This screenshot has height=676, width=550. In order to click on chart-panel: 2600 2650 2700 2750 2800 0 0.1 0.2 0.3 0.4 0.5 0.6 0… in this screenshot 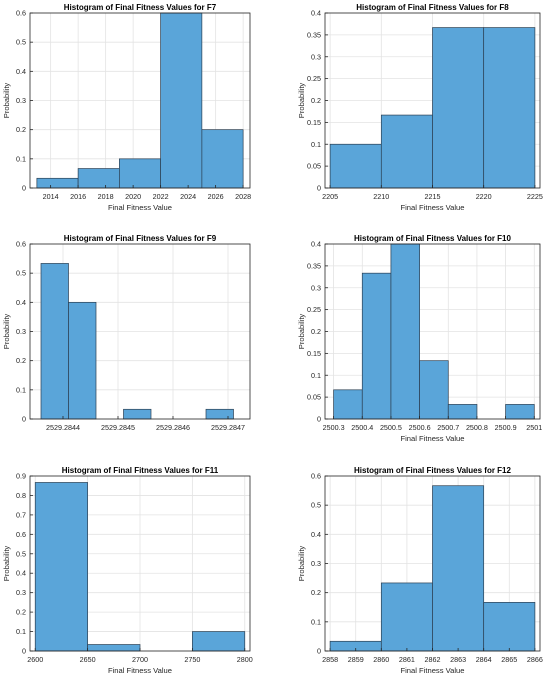, I will do `click(127, 570)`.